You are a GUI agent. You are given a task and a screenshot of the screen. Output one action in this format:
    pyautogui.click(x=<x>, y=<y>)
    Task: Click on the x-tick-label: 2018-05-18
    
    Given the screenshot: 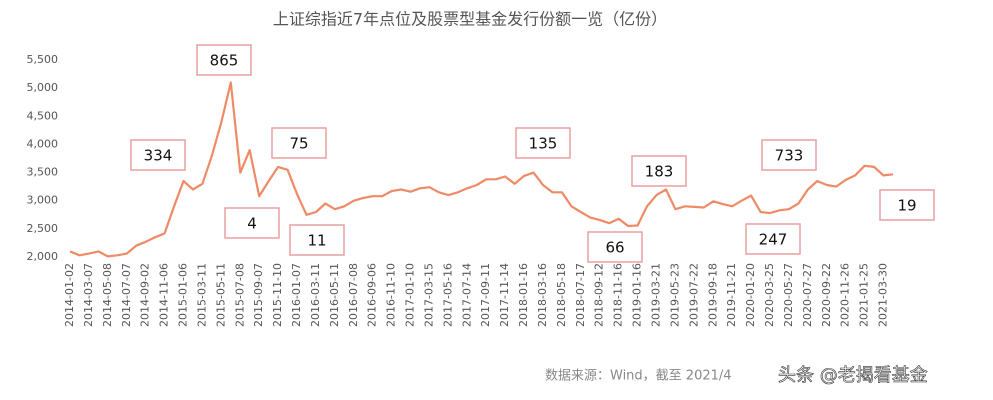 What is the action you would take?
    pyautogui.click(x=561, y=295)
    